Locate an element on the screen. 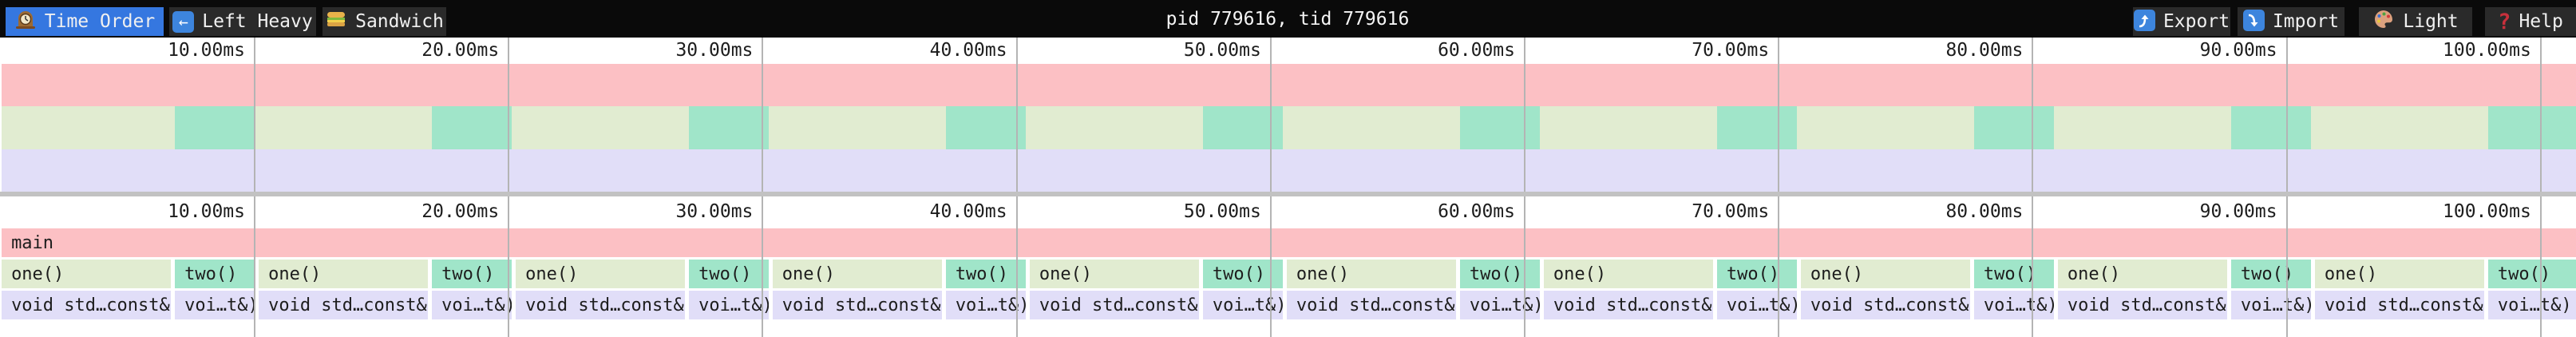  minimap-band-lavender is located at coordinates (1289, 170).